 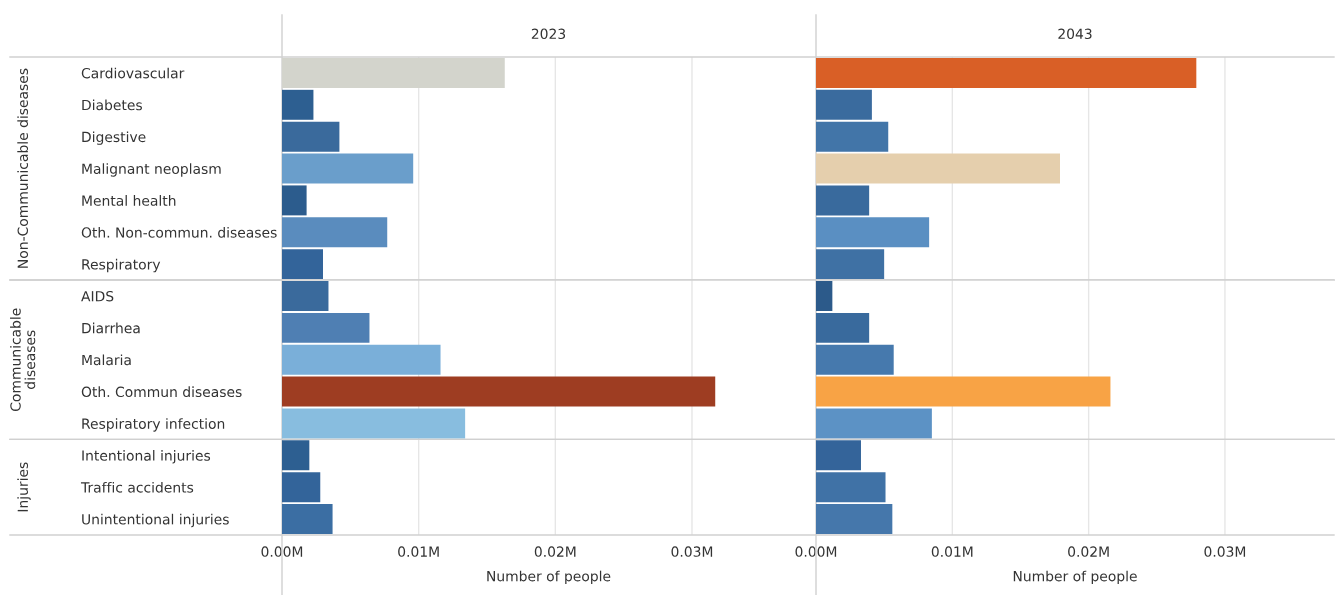 What do you see at coordinates (151, 170) in the screenshot?
I see `y-tick-label: Malignant neoplasm` at bounding box center [151, 170].